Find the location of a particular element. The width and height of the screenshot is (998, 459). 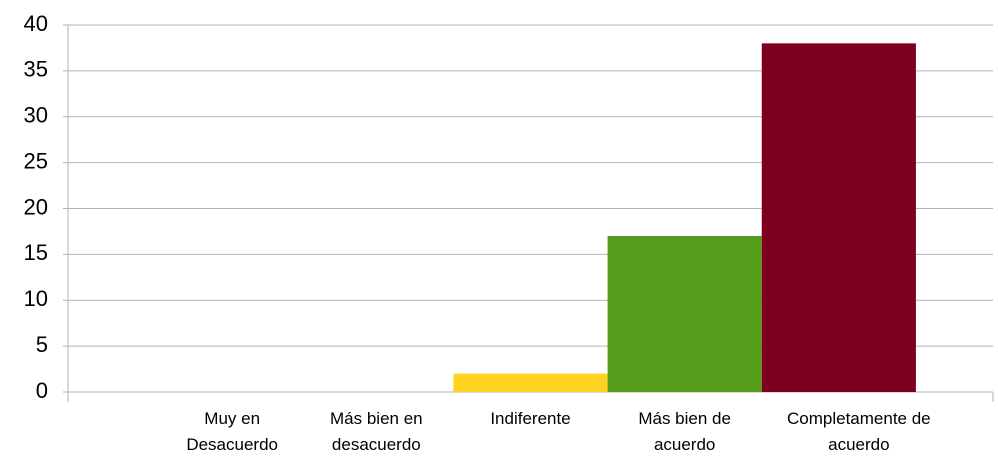

y-tick-label: 5 is located at coordinates (42, 344).